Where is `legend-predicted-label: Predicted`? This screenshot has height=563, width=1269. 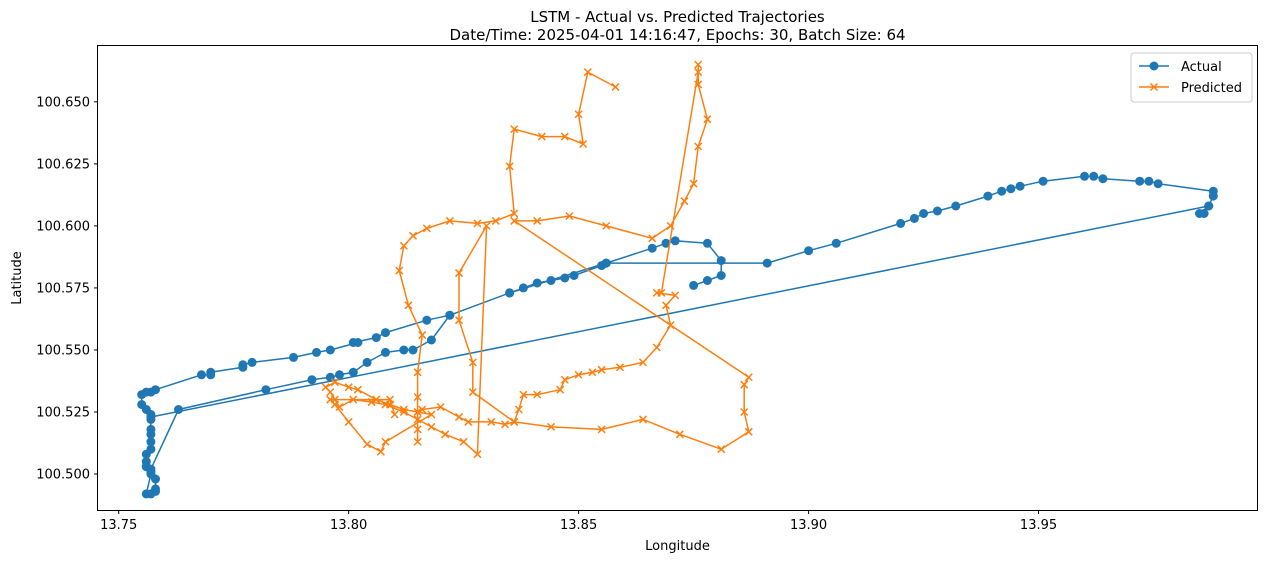 legend-predicted-label: Predicted is located at coordinates (1211, 88).